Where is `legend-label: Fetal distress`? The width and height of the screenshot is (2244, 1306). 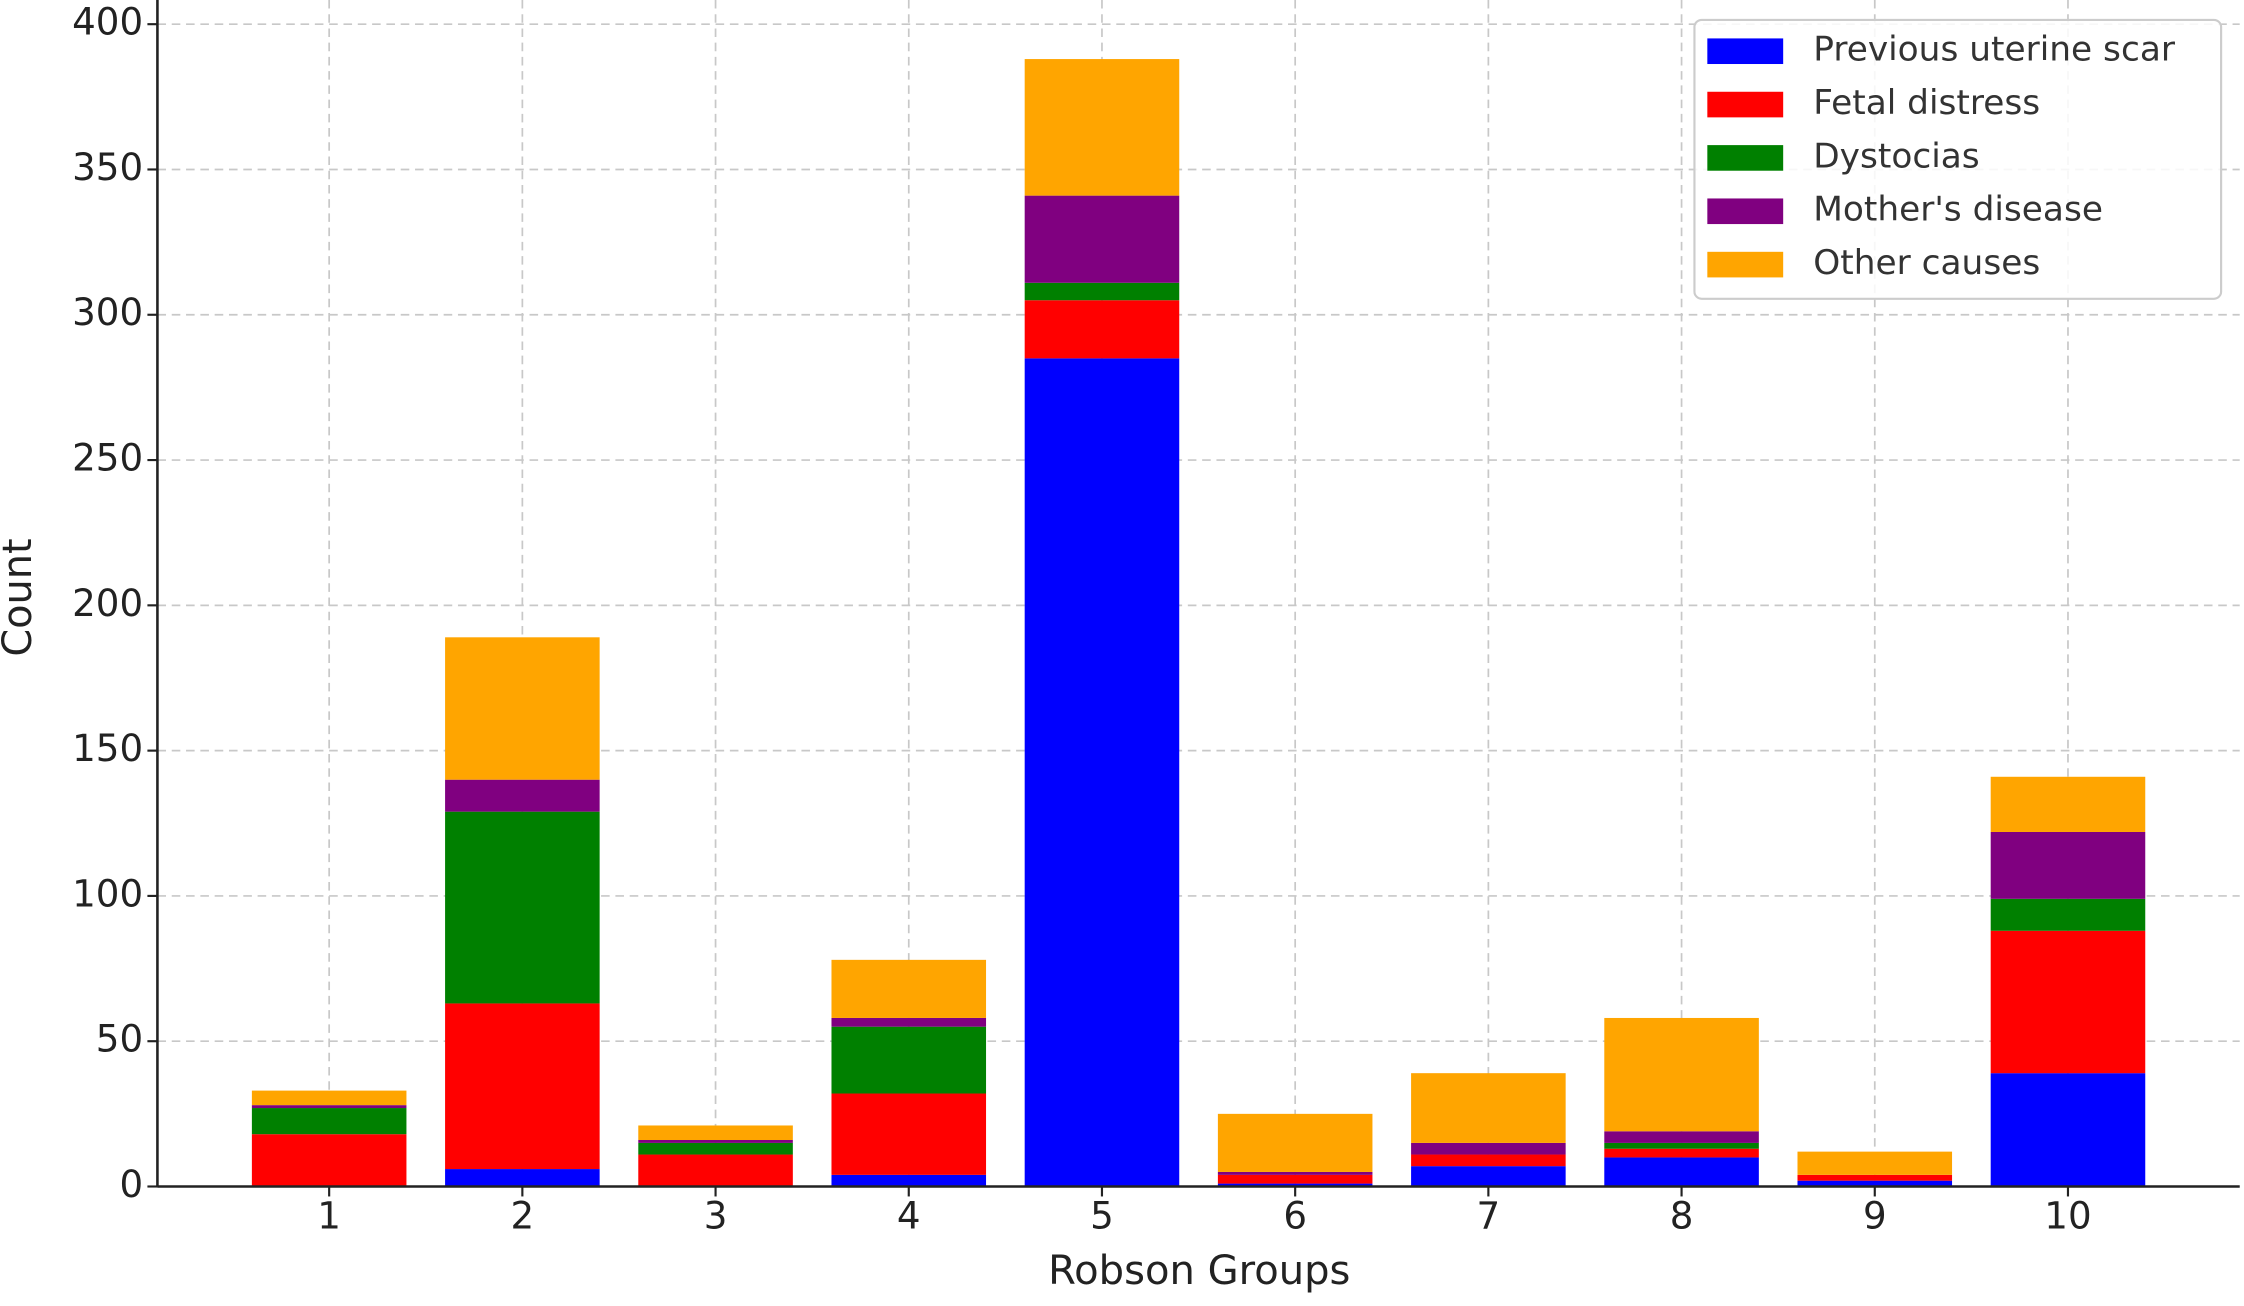
legend-label: Fetal distress is located at coordinates (1926, 103).